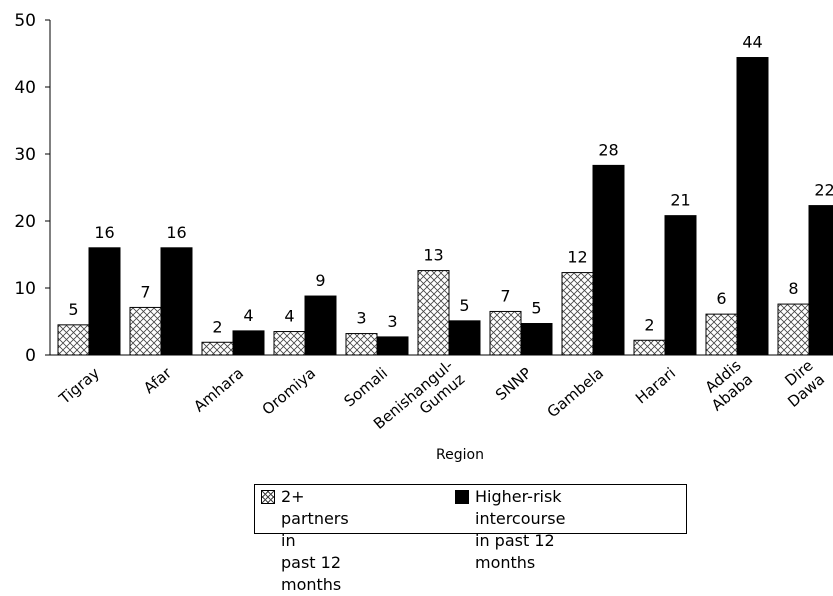 The width and height of the screenshot is (833, 596). I want to click on category-label: Somali, so click(365, 387).